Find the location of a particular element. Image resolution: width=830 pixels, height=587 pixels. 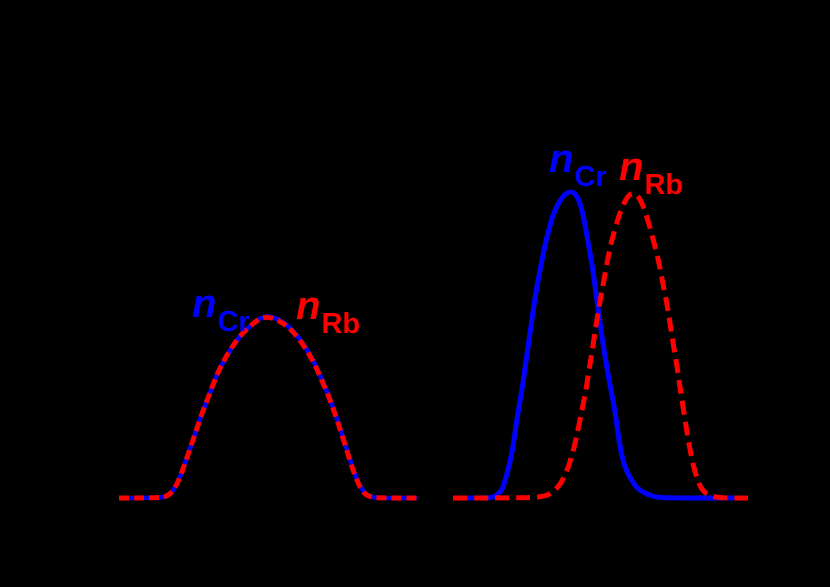

curve-left-n-cr is located at coordinates (267, 407).